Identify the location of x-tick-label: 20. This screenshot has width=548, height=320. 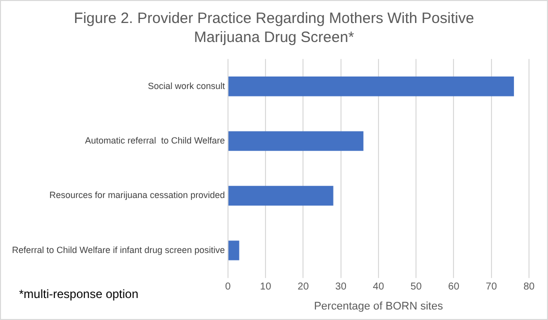
(304, 287).